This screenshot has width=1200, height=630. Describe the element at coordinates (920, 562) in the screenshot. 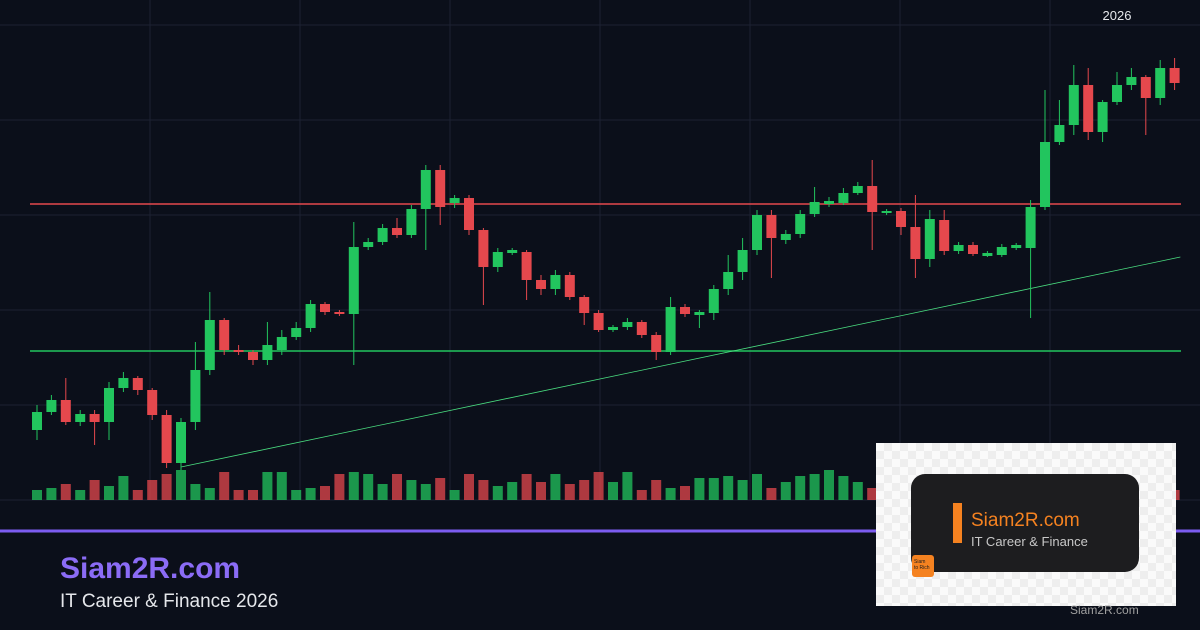

I see `badge-line: Siam` at that location.